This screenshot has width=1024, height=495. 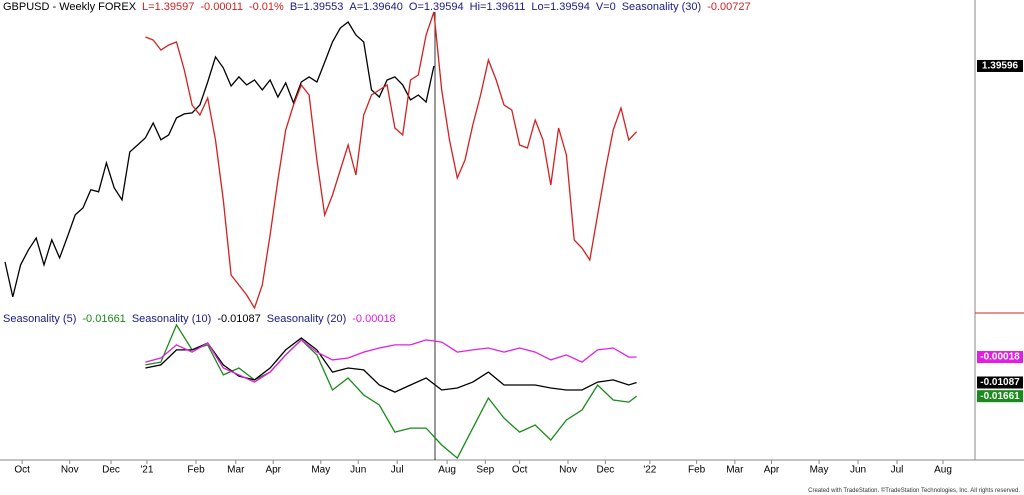 What do you see at coordinates (146, 470) in the screenshot?
I see `x-tick-label: '21` at bounding box center [146, 470].